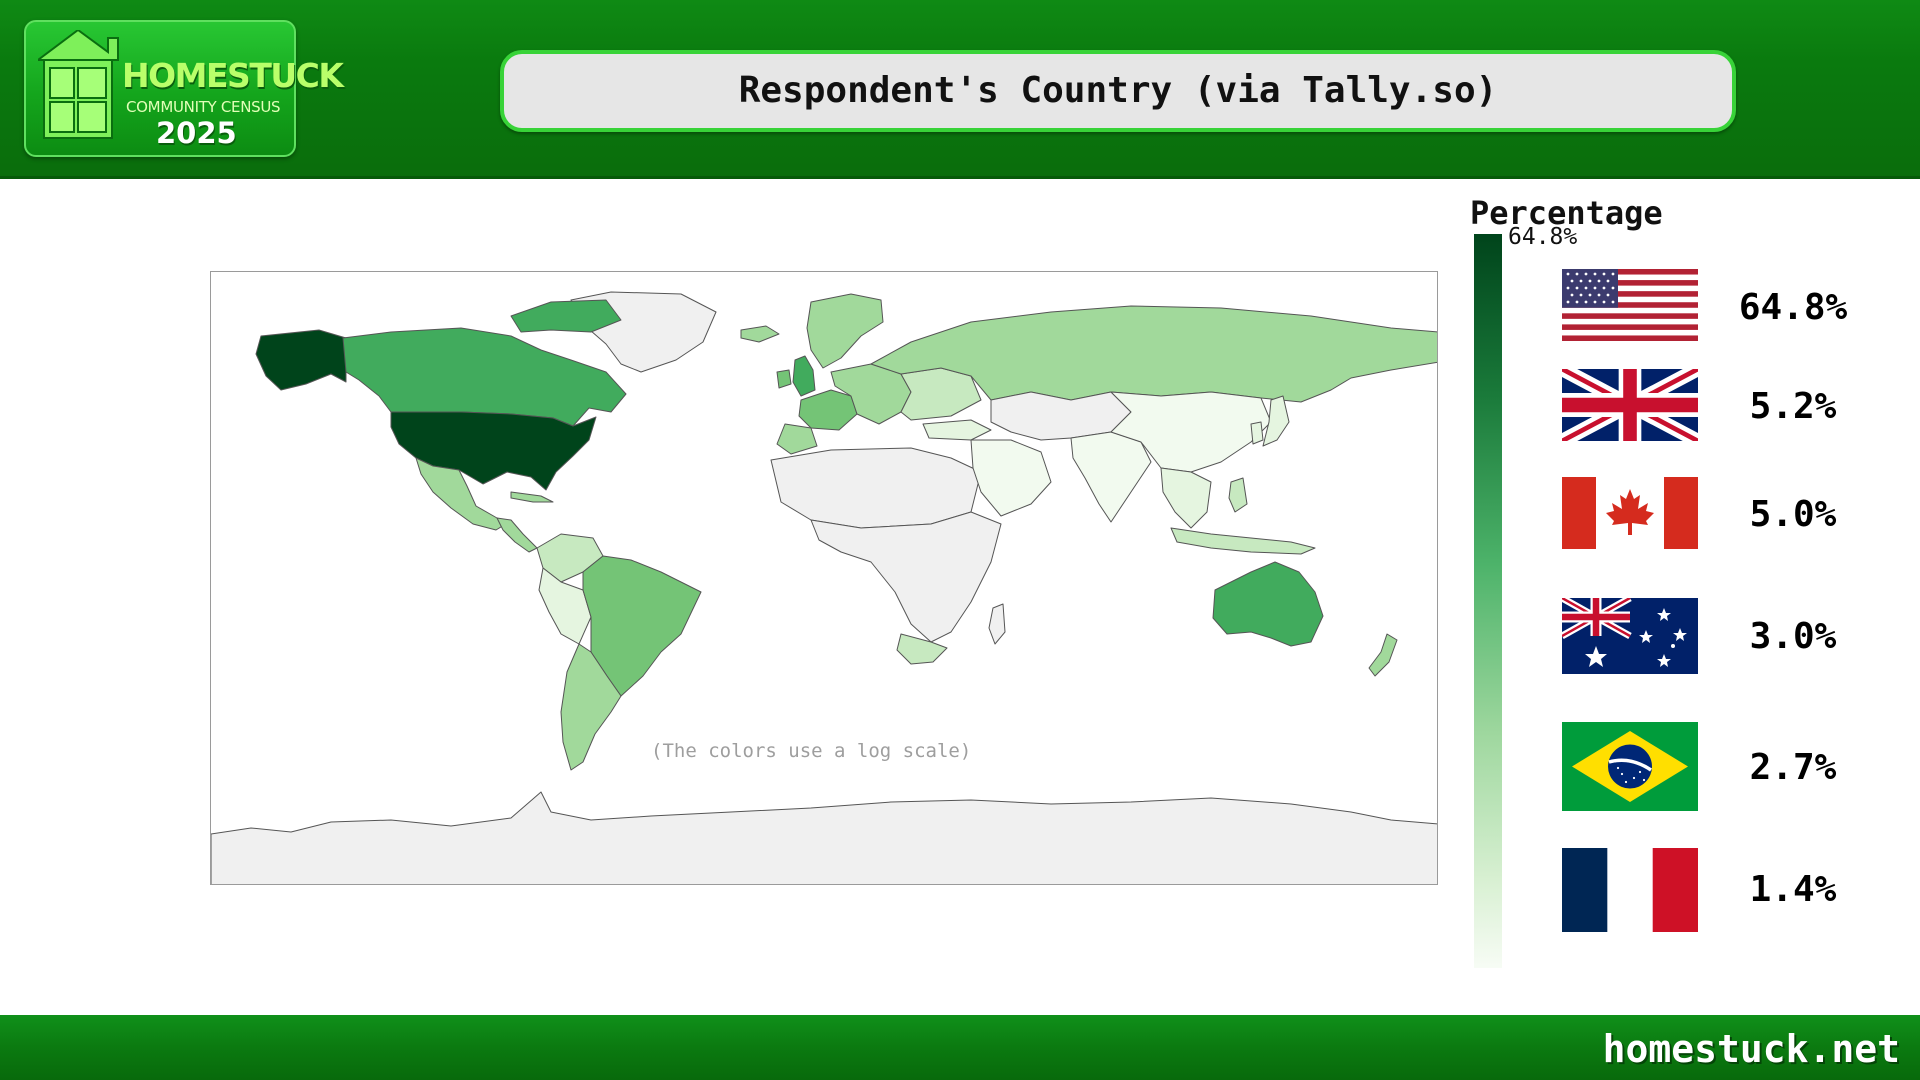  I want to click on pct-australia: 3.0%, so click(1793, 636).